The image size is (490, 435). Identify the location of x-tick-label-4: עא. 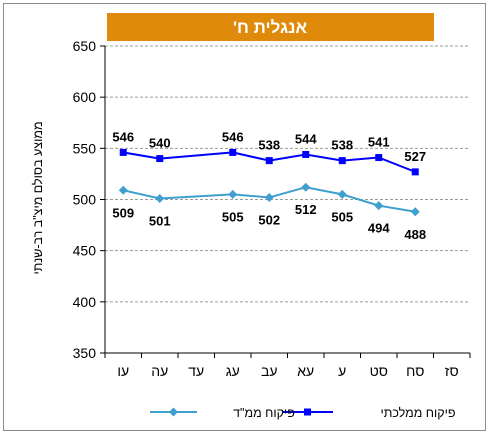
(305, 371).